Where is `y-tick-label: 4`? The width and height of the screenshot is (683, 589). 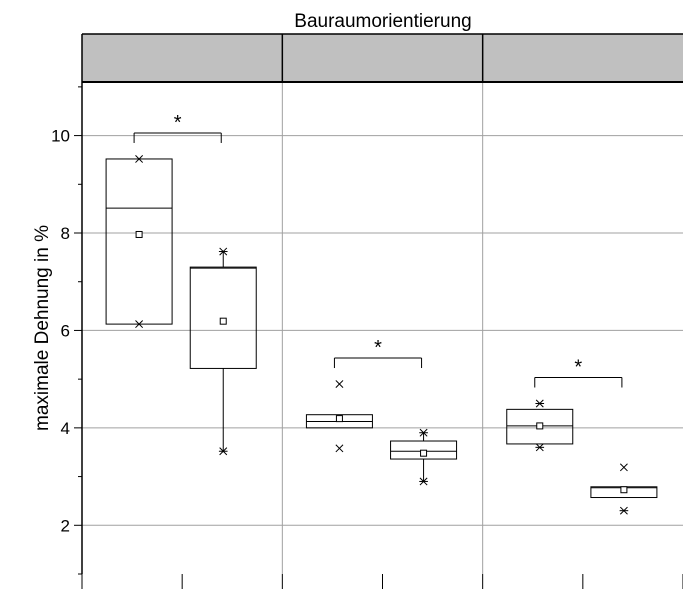 y-tick-label: 4 is located at coordinates (65, 428).